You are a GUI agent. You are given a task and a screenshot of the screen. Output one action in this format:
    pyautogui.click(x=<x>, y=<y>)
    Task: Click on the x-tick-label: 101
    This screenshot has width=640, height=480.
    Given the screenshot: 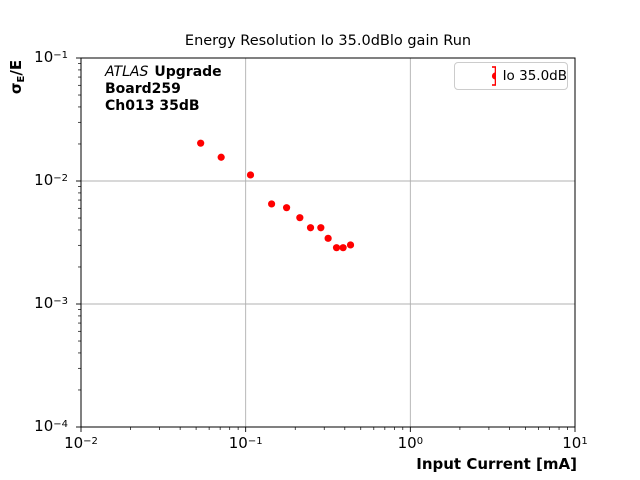 What is the action you would take?
    pyautogui.click(x=575, y=443)
    